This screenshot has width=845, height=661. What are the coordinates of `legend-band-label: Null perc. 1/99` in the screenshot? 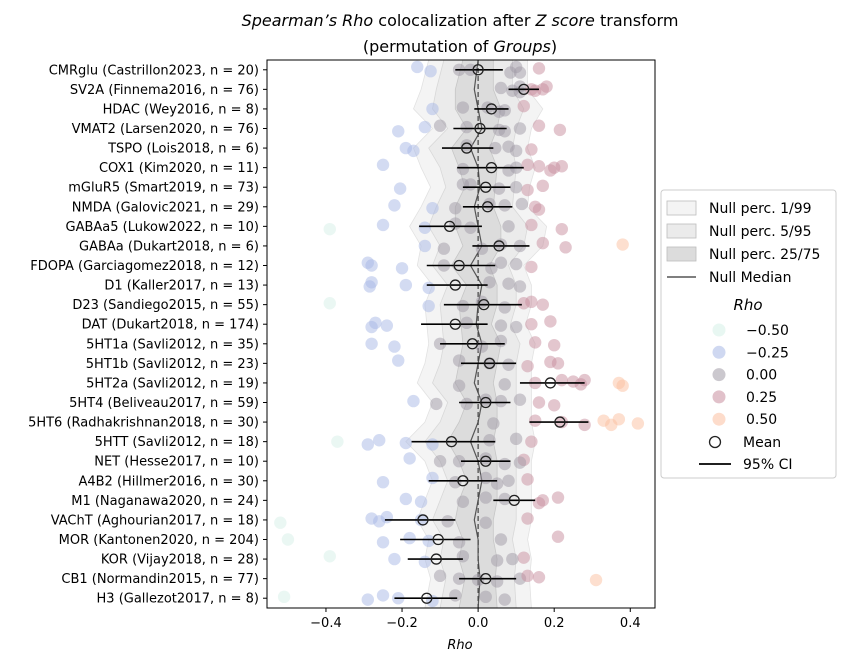 It's located at (760, 209).